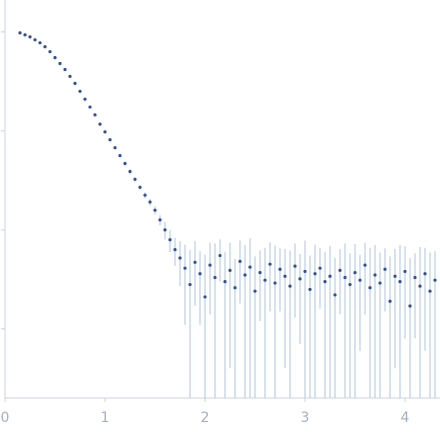 Image resolution: width=440 pixels, height=437 pixels. Describe the element at coordinates (205, 418) in the screenshot. I see `x-tick-label: 2` at that location.